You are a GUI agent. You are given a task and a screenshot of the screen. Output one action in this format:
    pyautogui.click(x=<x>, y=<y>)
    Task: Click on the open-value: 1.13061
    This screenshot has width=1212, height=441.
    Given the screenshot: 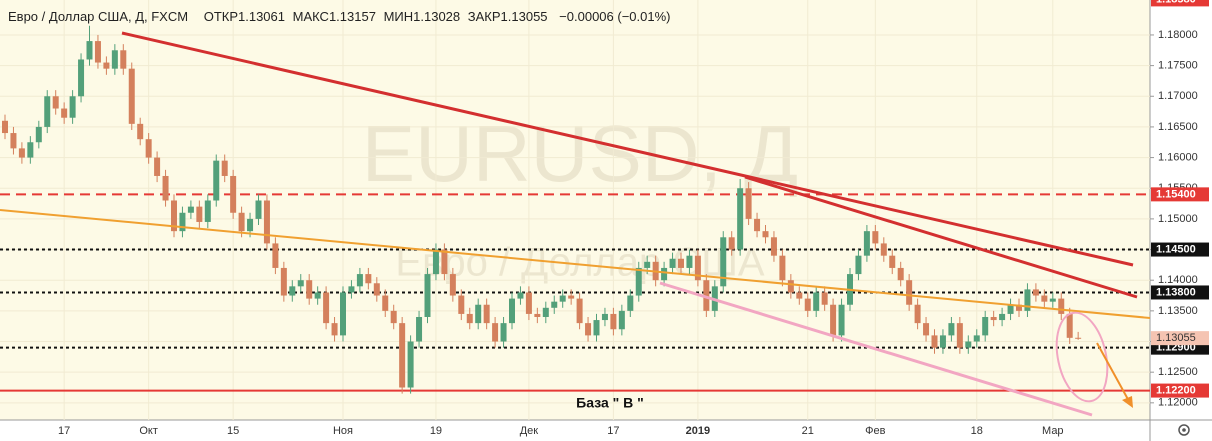 What is the action you would take?
    pyautogui.click(x=261, y=16)
    